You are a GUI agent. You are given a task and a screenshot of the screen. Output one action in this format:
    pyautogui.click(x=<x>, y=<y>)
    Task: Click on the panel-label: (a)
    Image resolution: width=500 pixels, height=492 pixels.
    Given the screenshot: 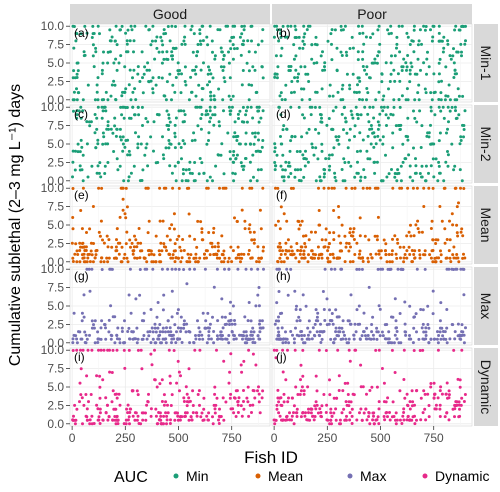 What is the action you would take?
    pyautogui.click(x=81, y=33)
    